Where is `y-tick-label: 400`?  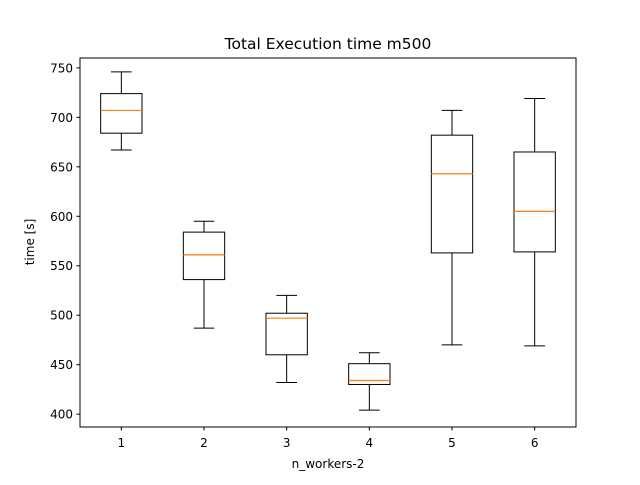 y-tick-label: 400 is located at coordinates (61, 415).